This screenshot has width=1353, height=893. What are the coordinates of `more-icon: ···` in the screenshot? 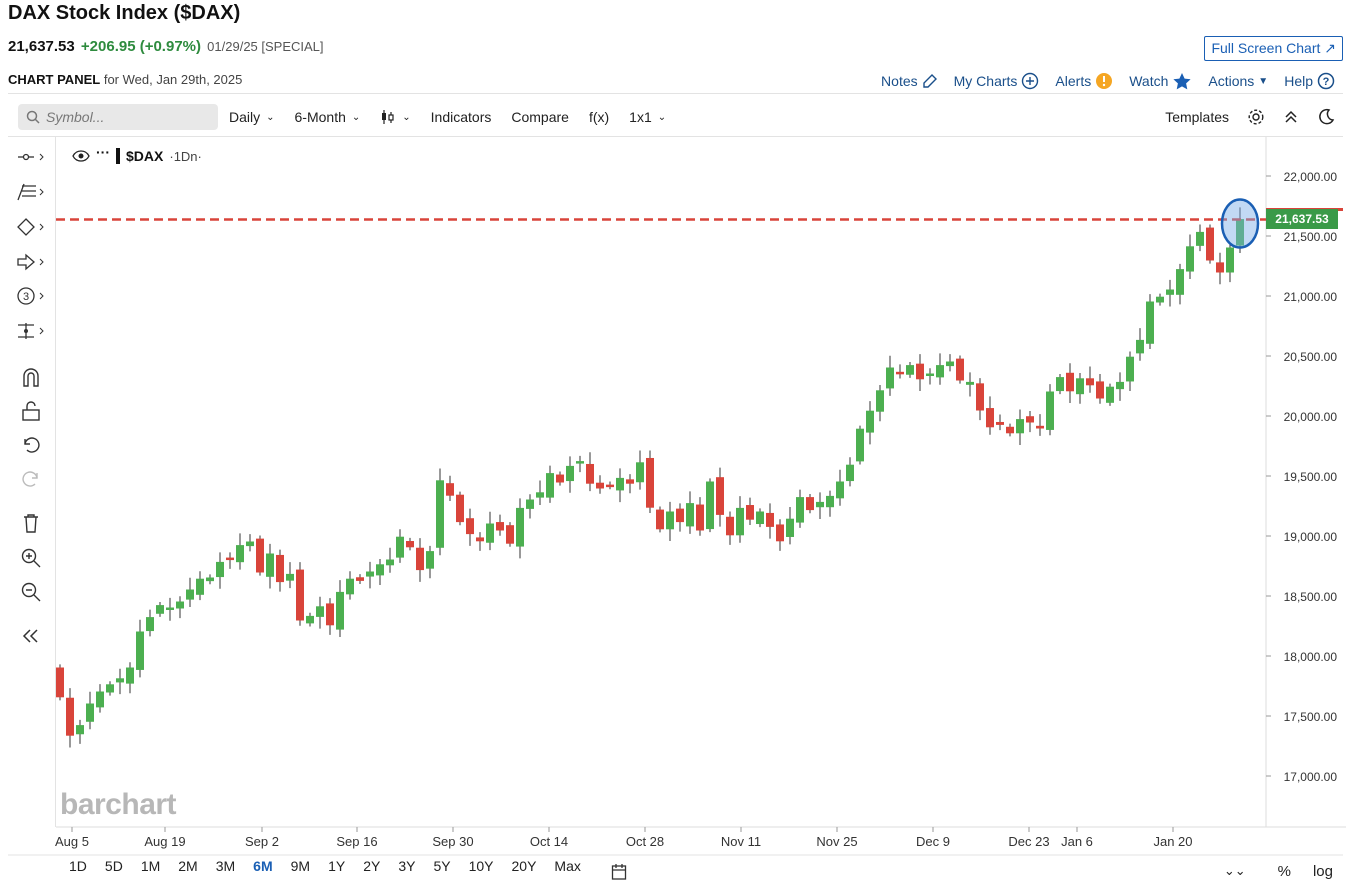 It's located at (103, 152).